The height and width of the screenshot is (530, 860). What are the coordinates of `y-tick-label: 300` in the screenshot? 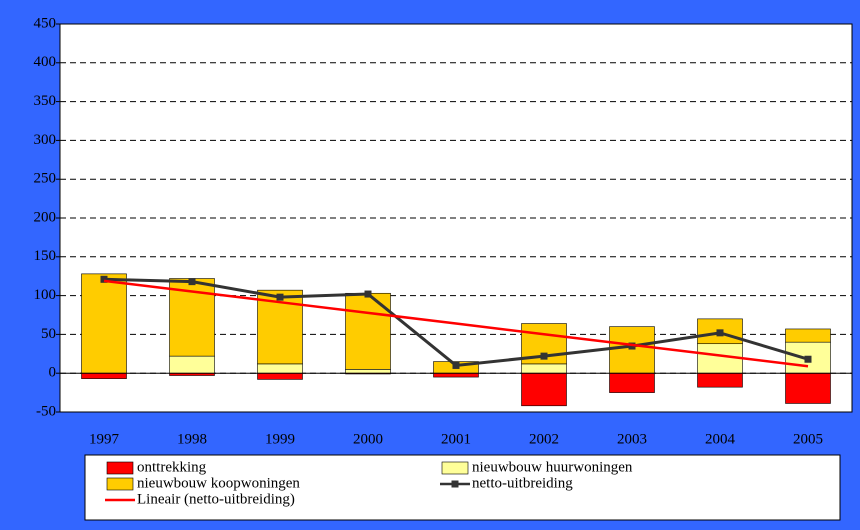 It's located at (45, 140).